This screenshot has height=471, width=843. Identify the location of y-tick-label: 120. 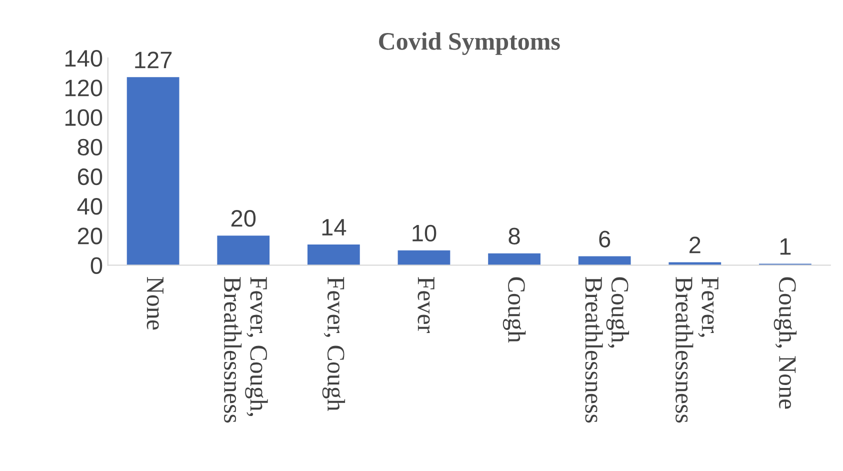
(83, 88).